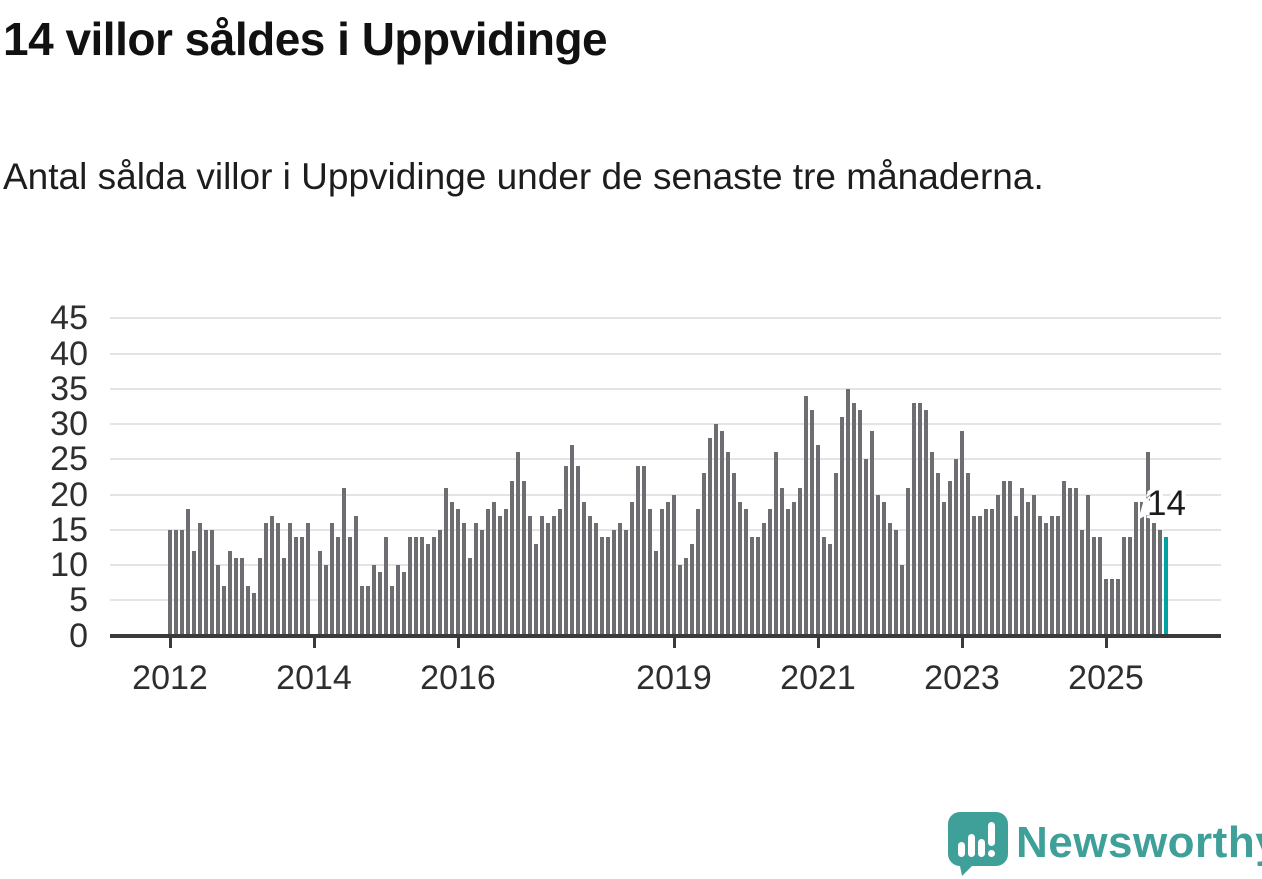  What do you see at coordinates (1106, 678) in the screenshot?
I see `x-axis-tick-label: 2025` at bounding box center [1106, 678].